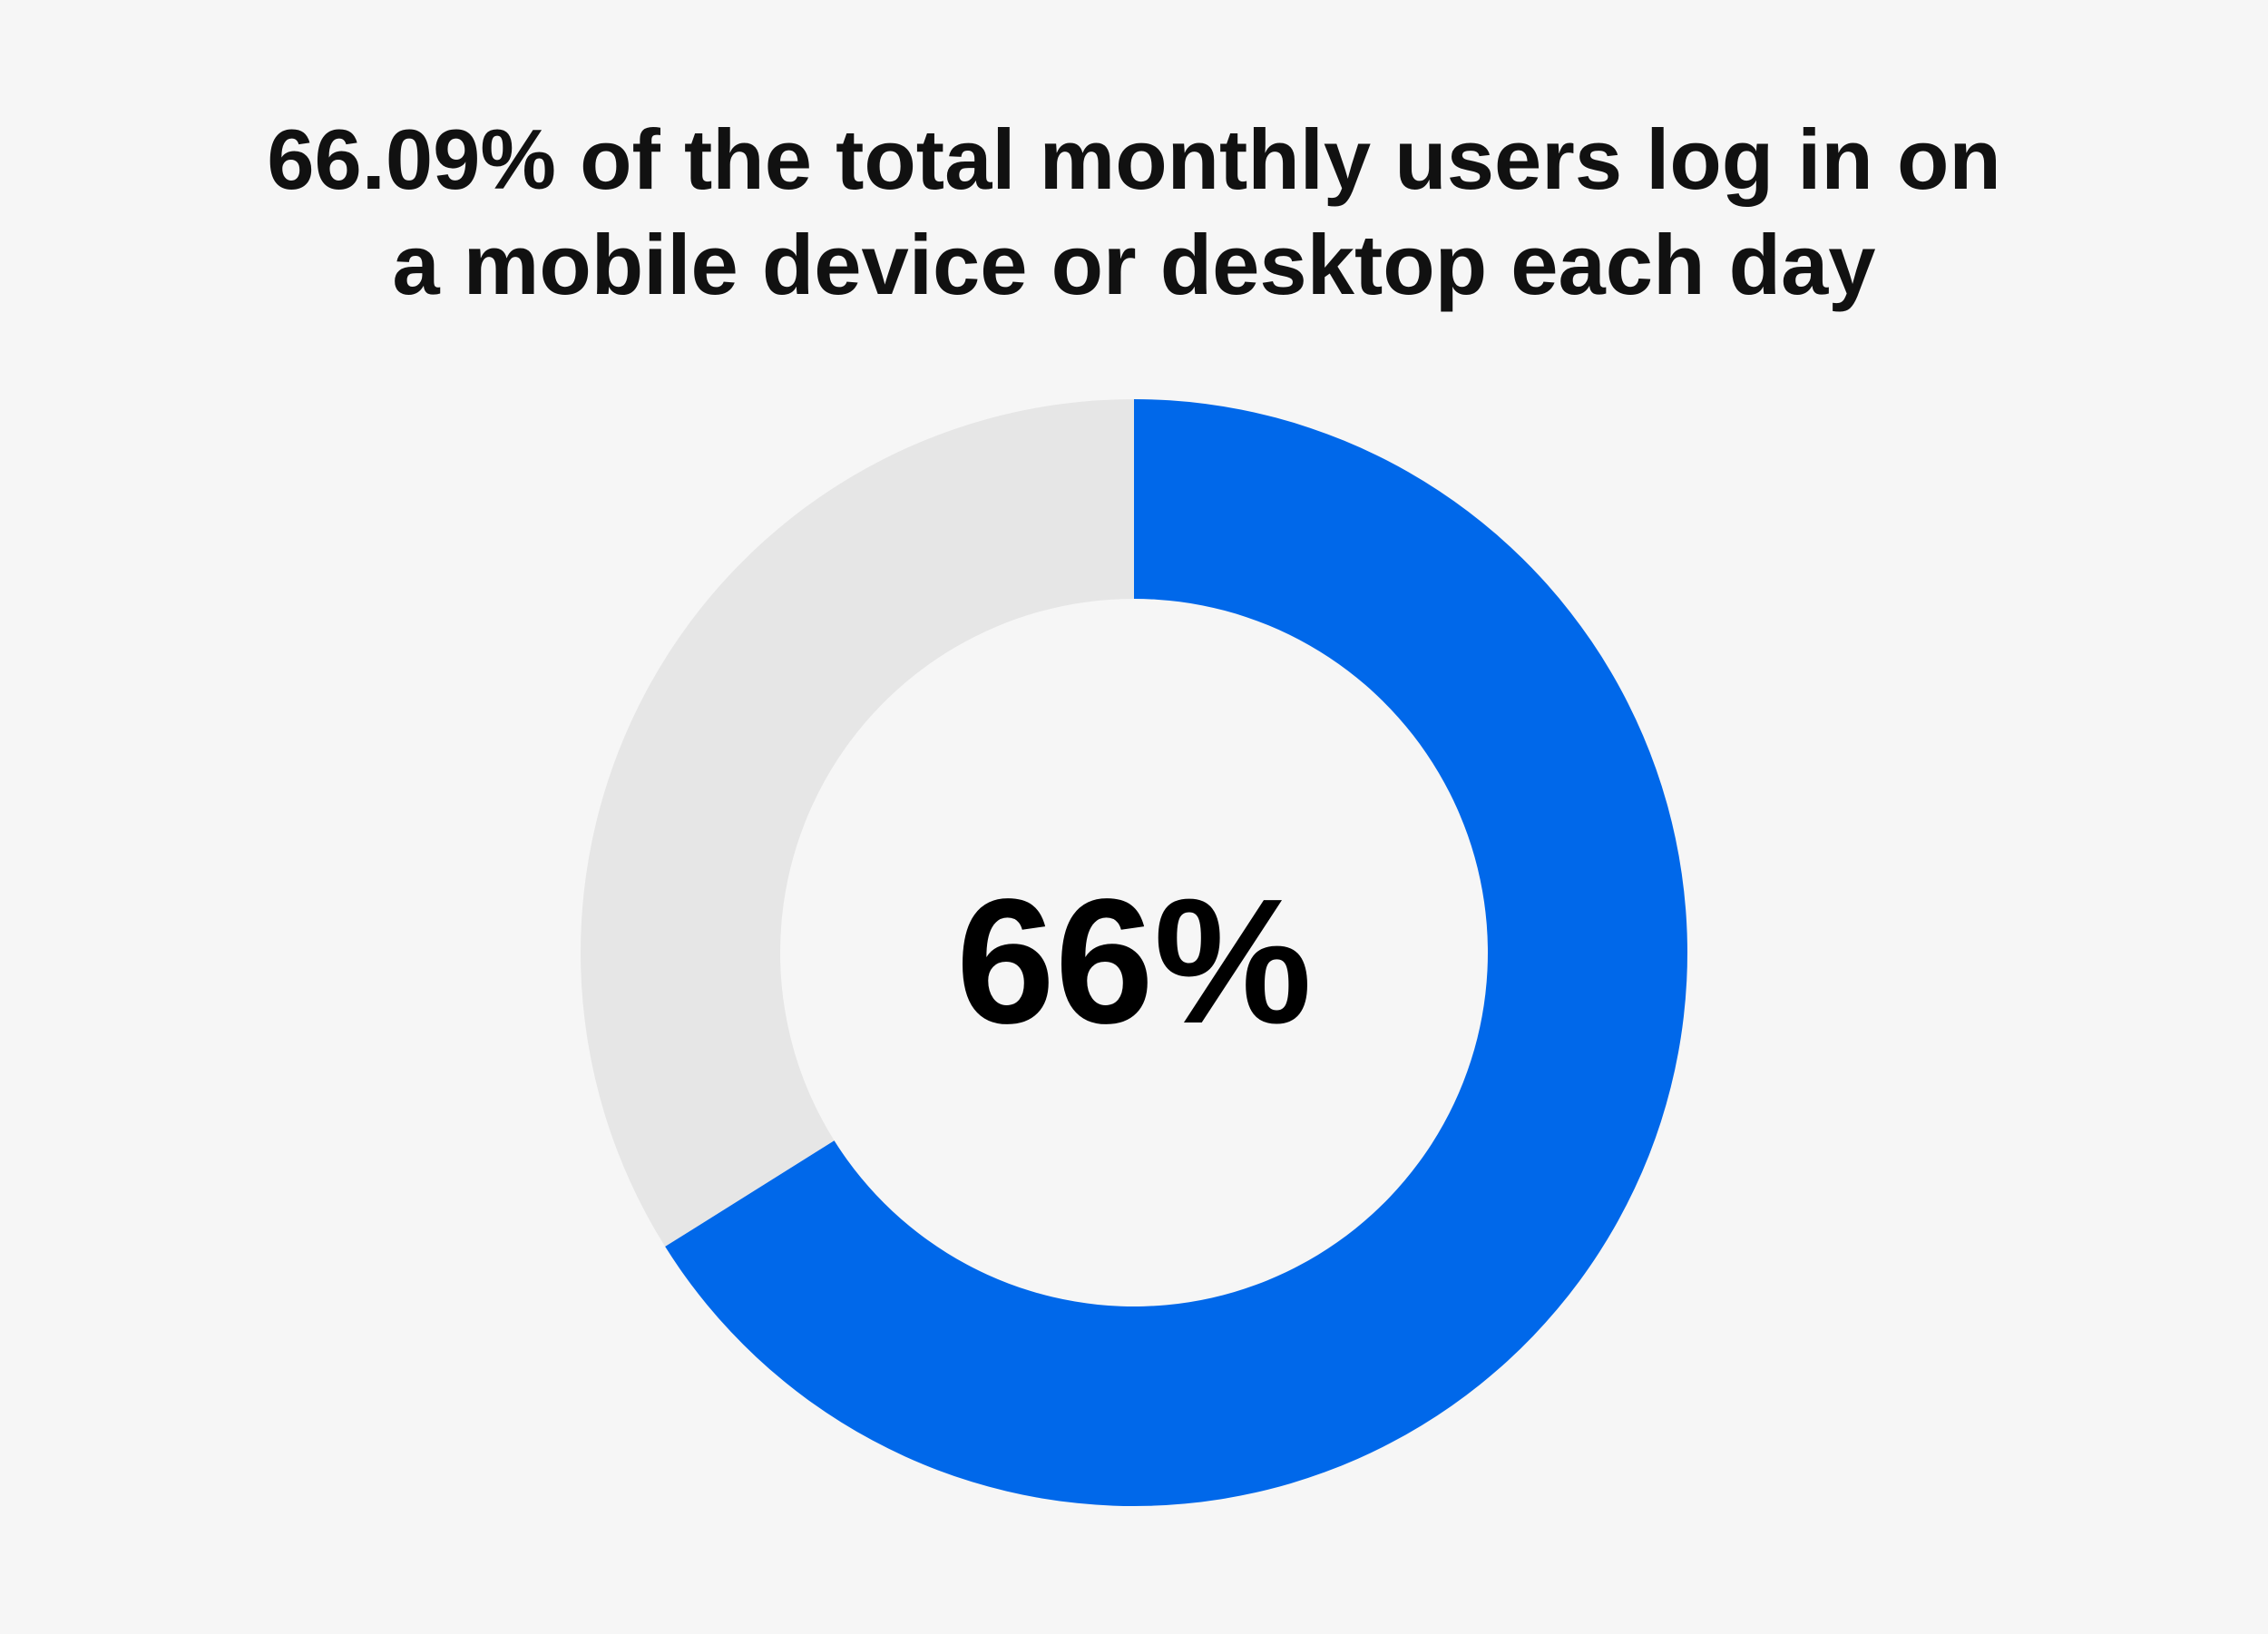 This screenshot has width=2268, height=1634. I want to click on chart-title-line-2: a mobile device or desktop each day, so click(1134, 264).